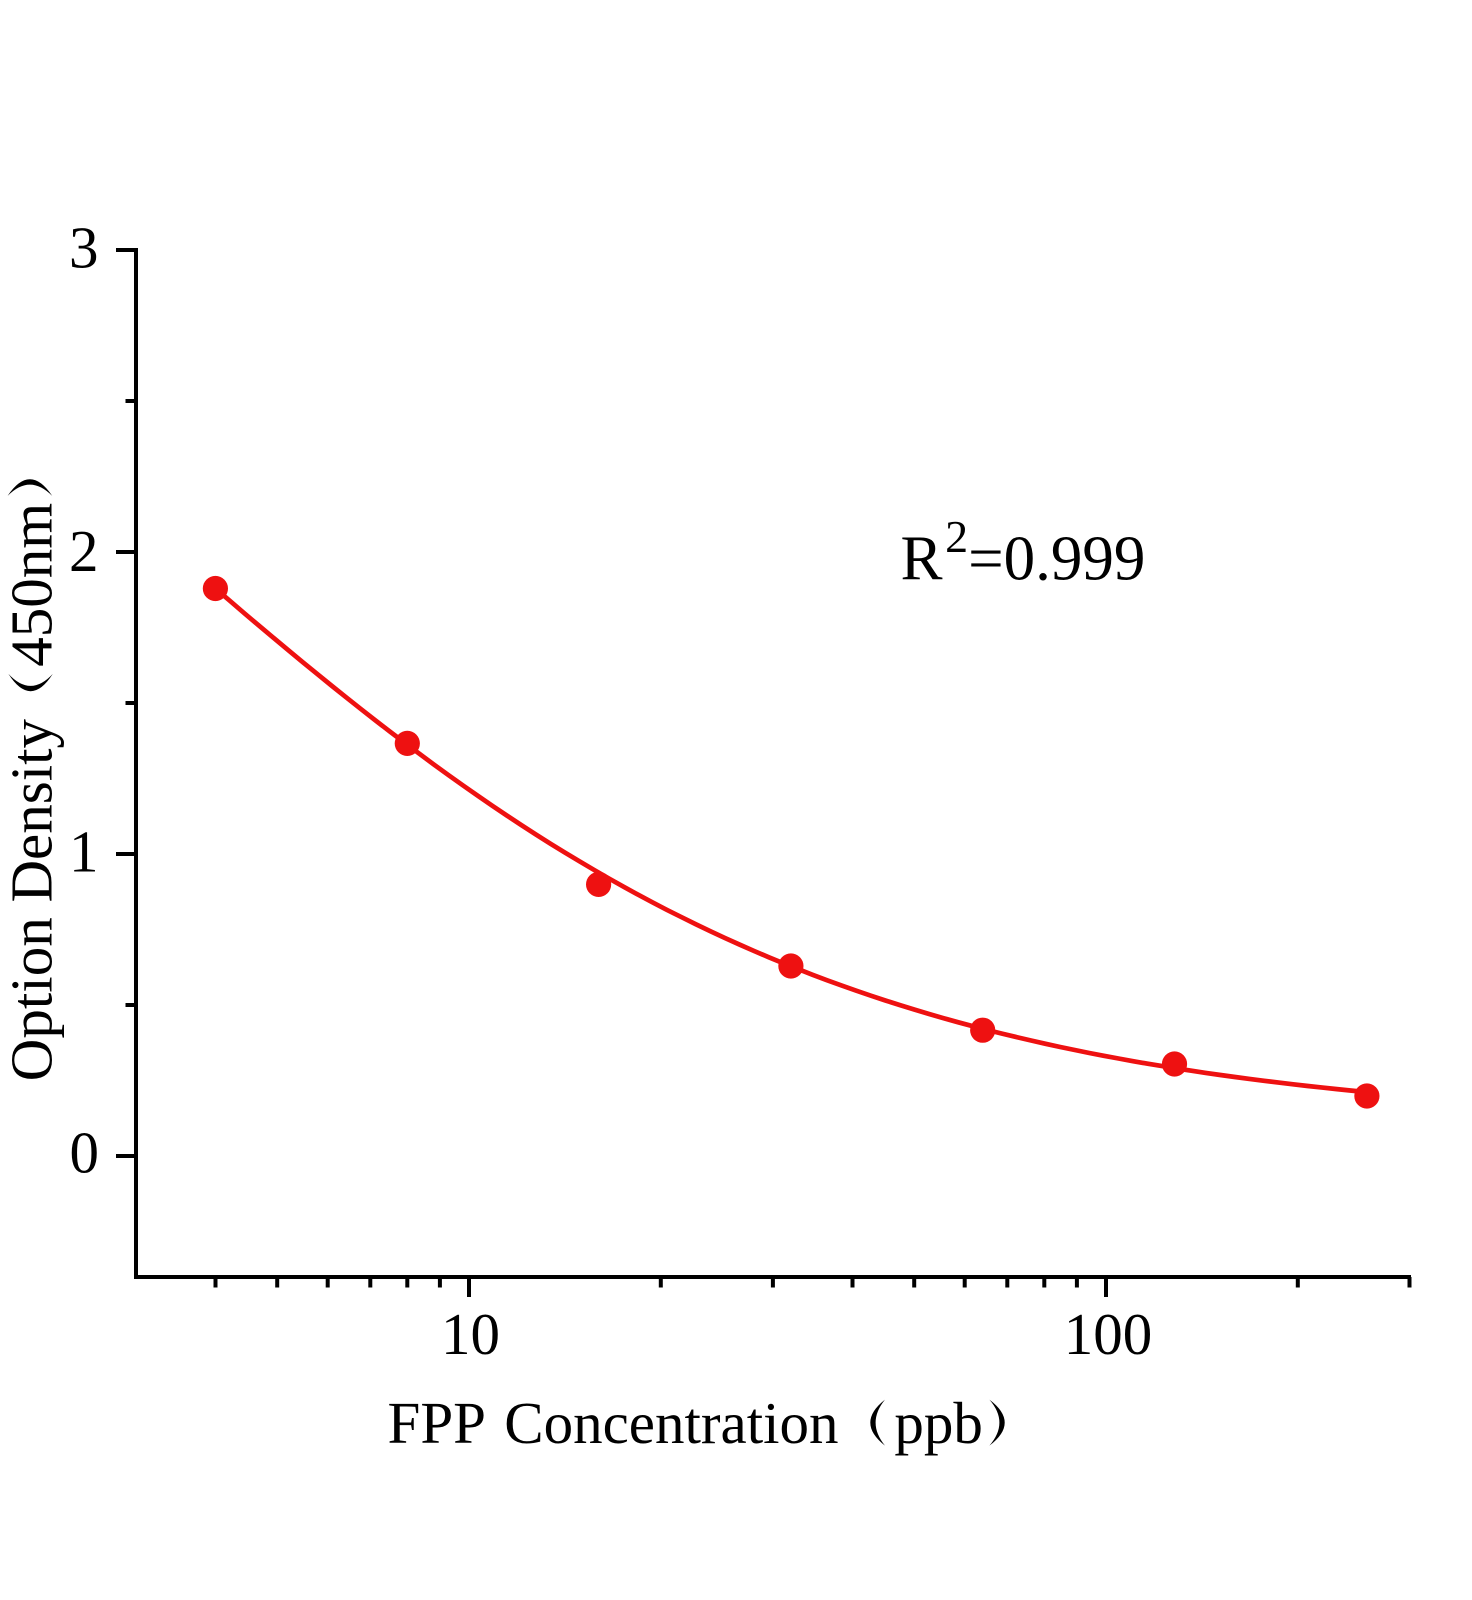 The height and width of the screenshot is (1600, 1472). What do you see at coordinates (84, 247) in the screenshot?
I see `svg-text: 3` at bounding box center [84, 247].